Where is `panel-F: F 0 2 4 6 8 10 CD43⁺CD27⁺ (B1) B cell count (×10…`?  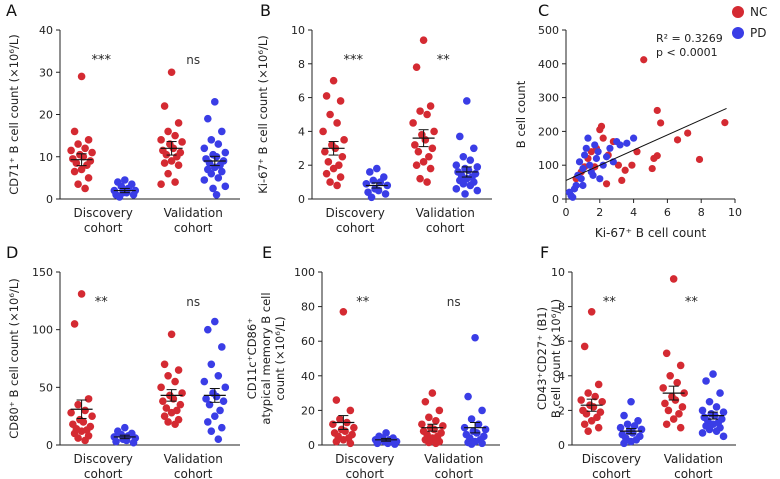 panel-F: F 0 2 4 6 8 10 CD43⁺CD27⁺ (B1) B cell count (×10… is located at coordinates (635, 361).